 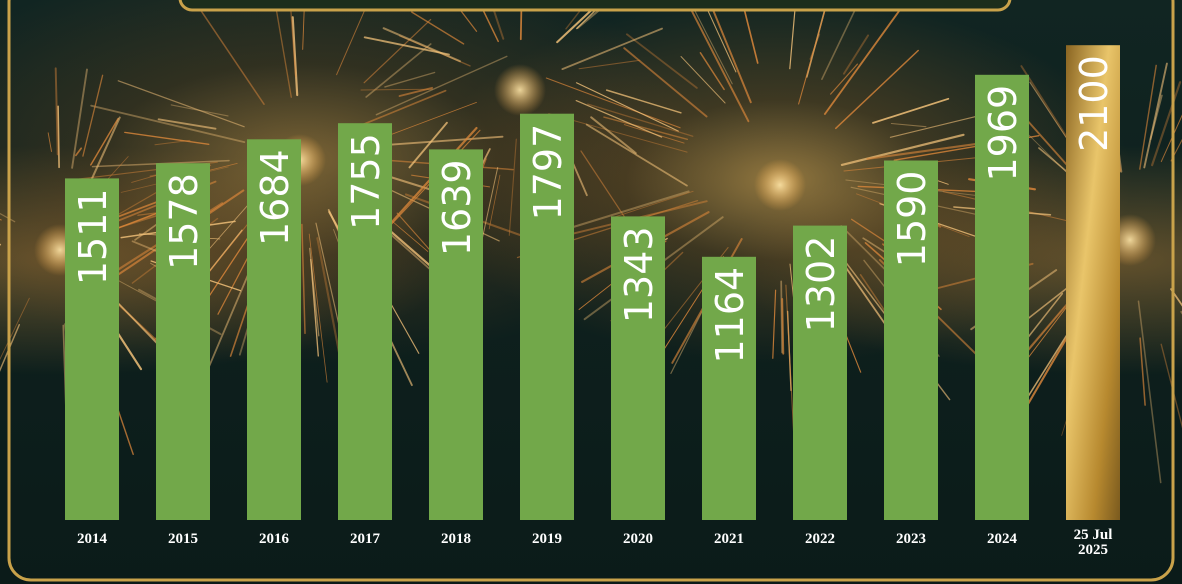 What do you see at coordinates (456, 334) in the screenshot?
I see `bar-2018` at bounding box center [456, 334].